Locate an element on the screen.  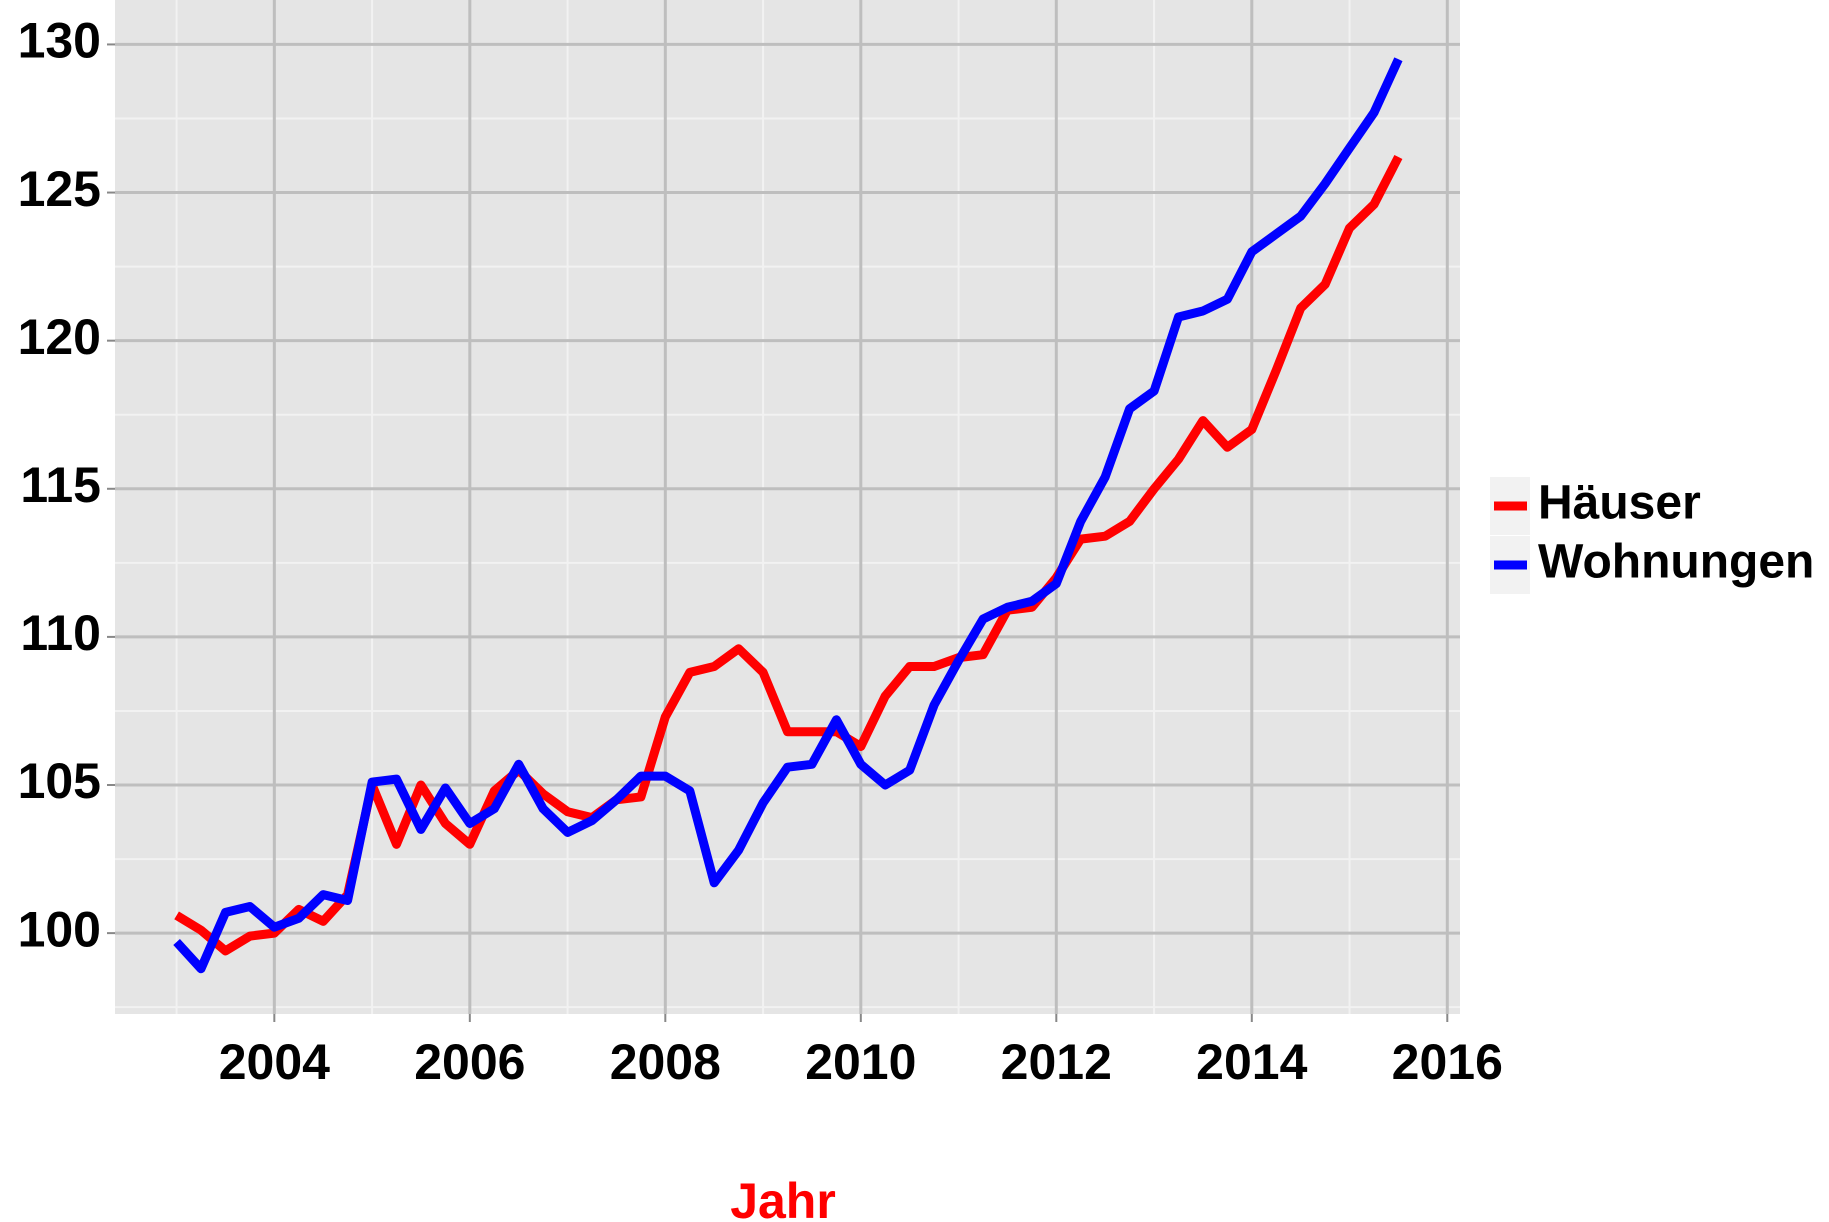
y-tick-label: 125 is located at coordinates (59, 189).